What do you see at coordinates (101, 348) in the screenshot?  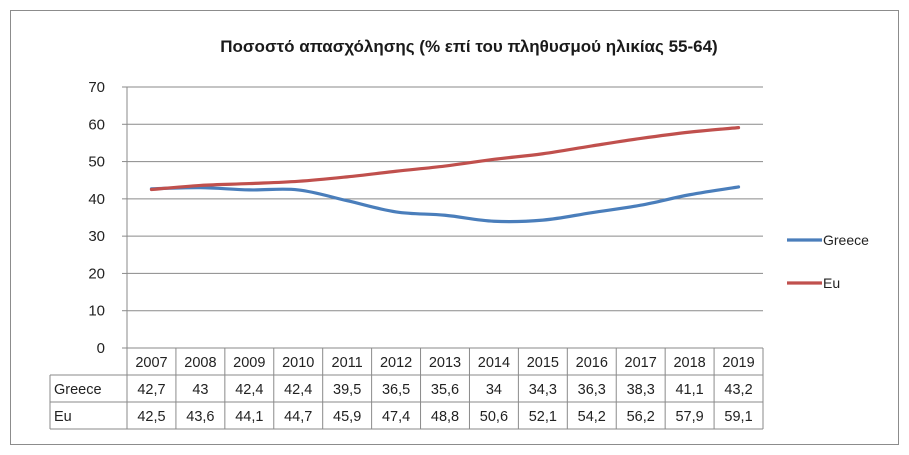 I see `y-tick-label: 0` at bounding box center [101, 348].